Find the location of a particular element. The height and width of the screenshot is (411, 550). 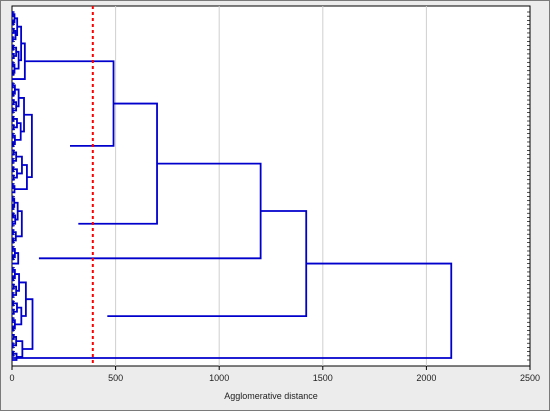

x-tick-label: 0 is located at coordinates (11, 378).